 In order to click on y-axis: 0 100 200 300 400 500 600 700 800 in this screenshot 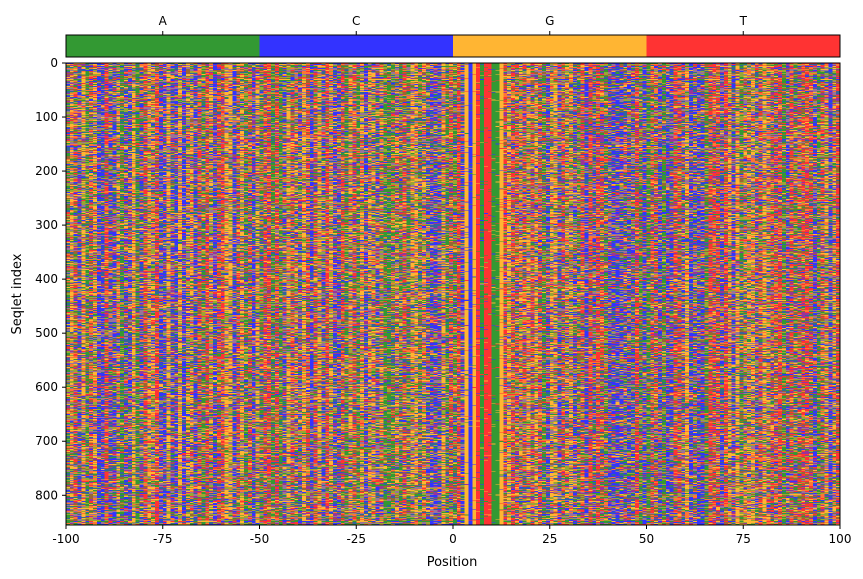, I will do `click(50, 279)`.